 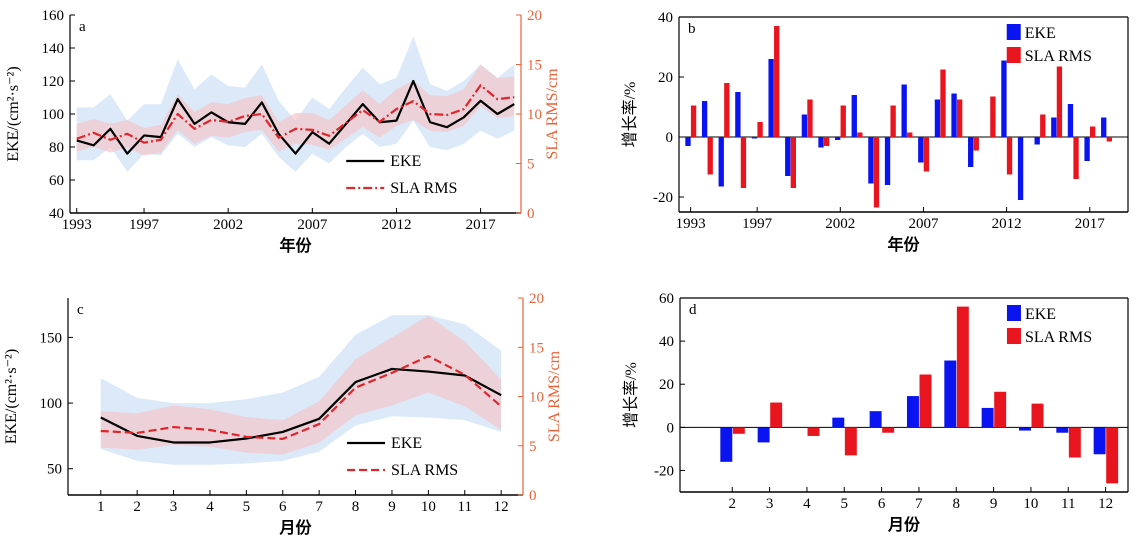 I want to click on y2-tick-label: 20, so click(x=536, y=299).